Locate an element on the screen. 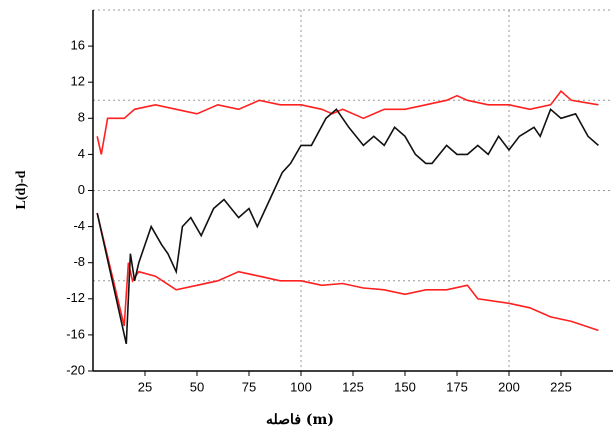  y-tick-label: 12 is located at coordinates (78, 81).